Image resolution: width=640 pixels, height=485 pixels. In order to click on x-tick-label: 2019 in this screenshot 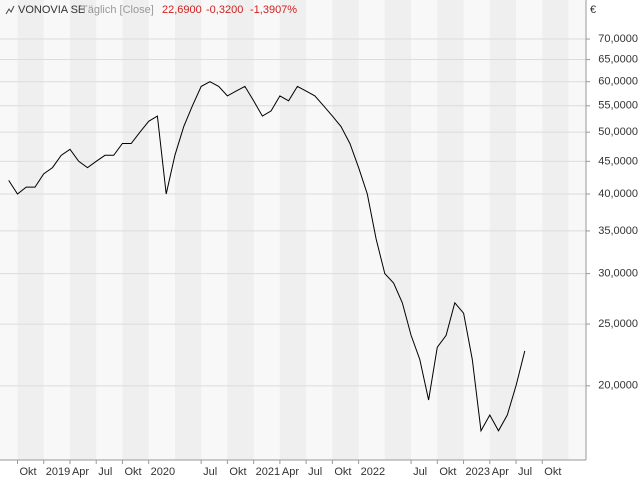, I will do `click(58, 472)`.